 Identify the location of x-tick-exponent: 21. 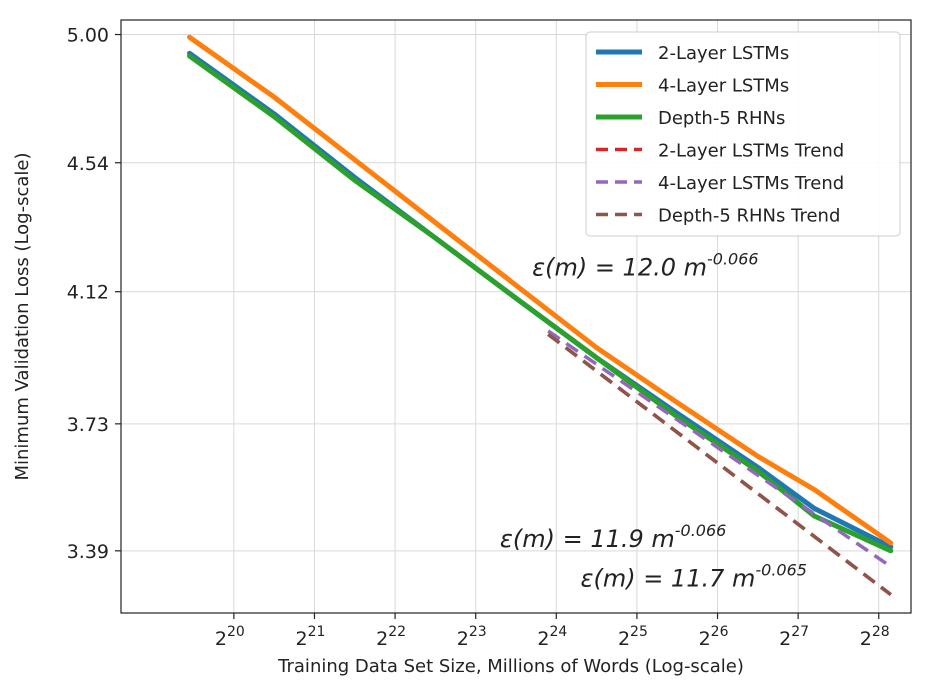
(317, 632).